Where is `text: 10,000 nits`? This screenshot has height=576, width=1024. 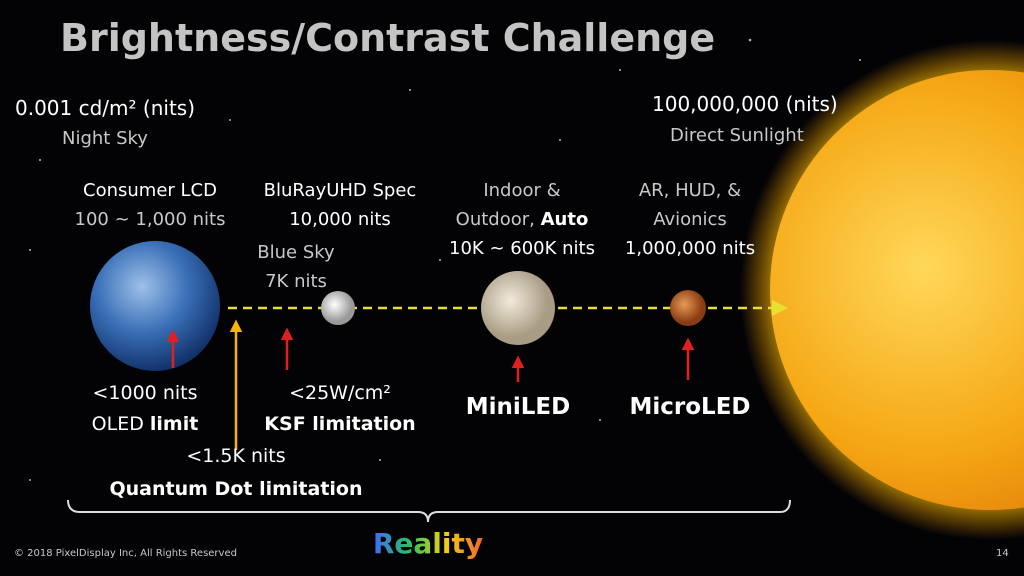
text: 10,000 nits is located at coordinates (340, 219).